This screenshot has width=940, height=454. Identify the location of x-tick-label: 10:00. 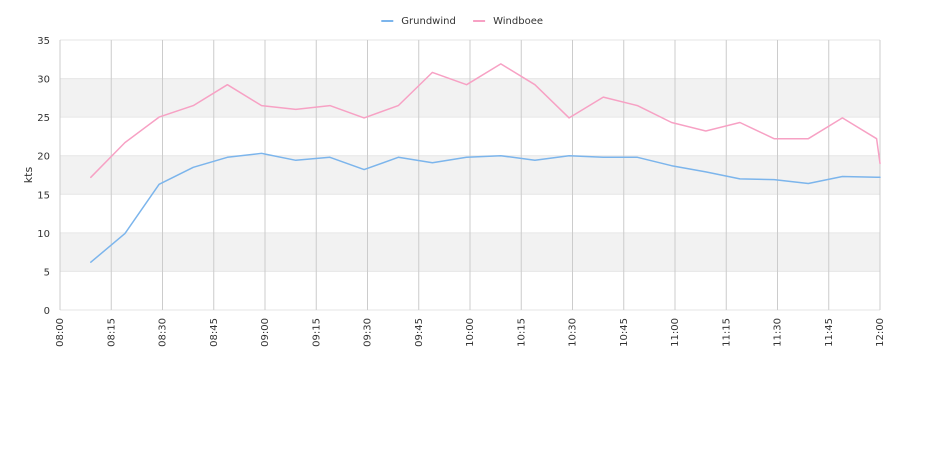
(470, 332).